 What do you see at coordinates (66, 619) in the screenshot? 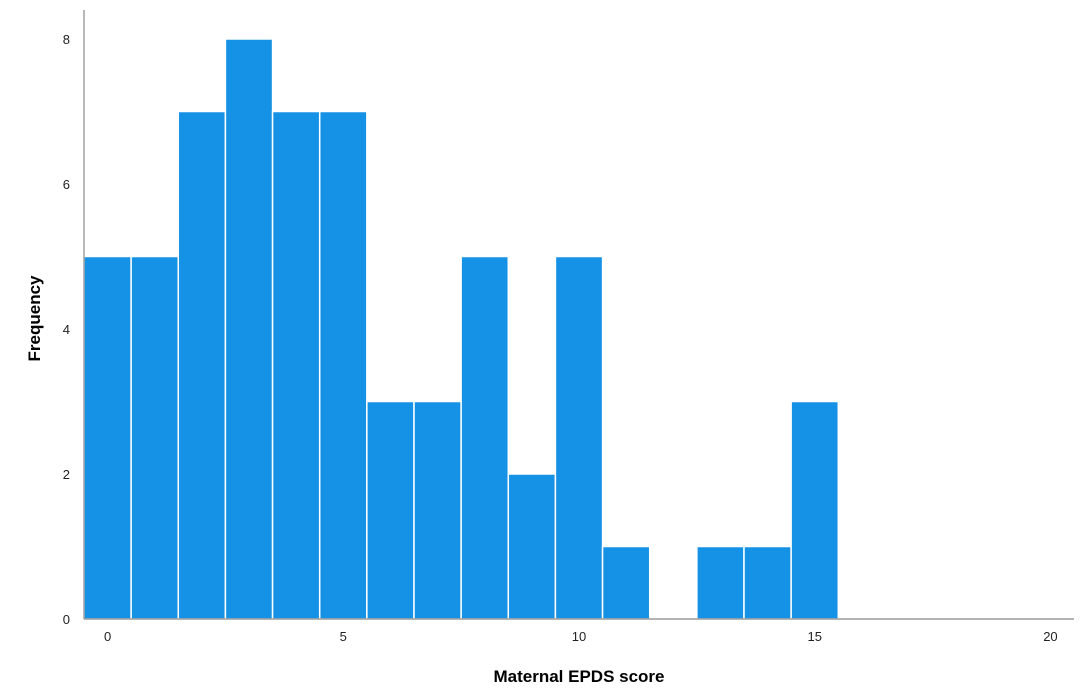
I see `y-tick-label: 0` at bounding box center [66, 619].